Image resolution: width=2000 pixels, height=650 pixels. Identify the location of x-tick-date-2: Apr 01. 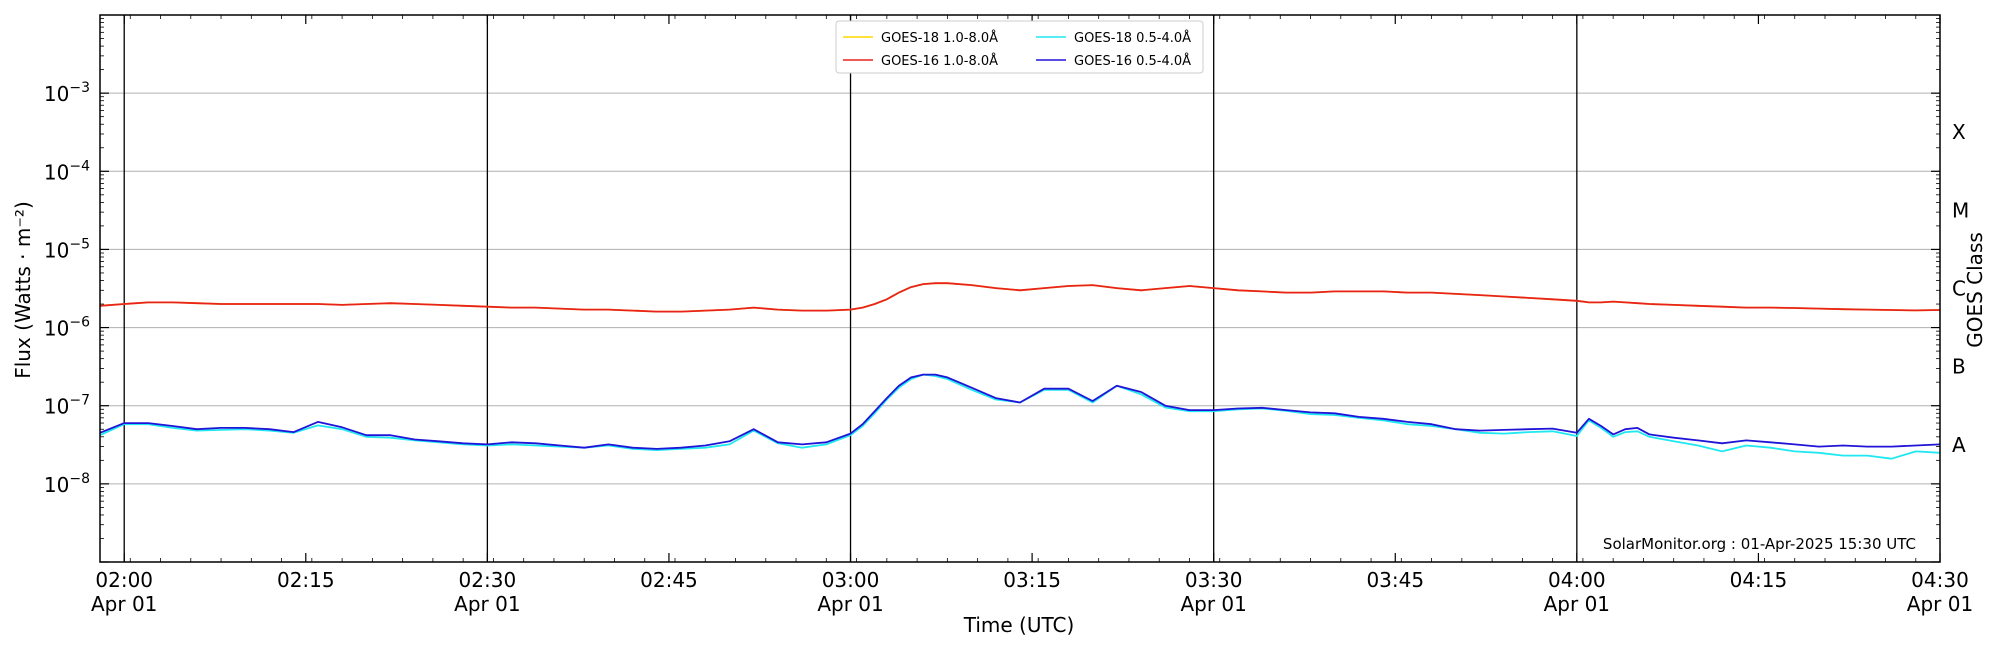
(487, 604).